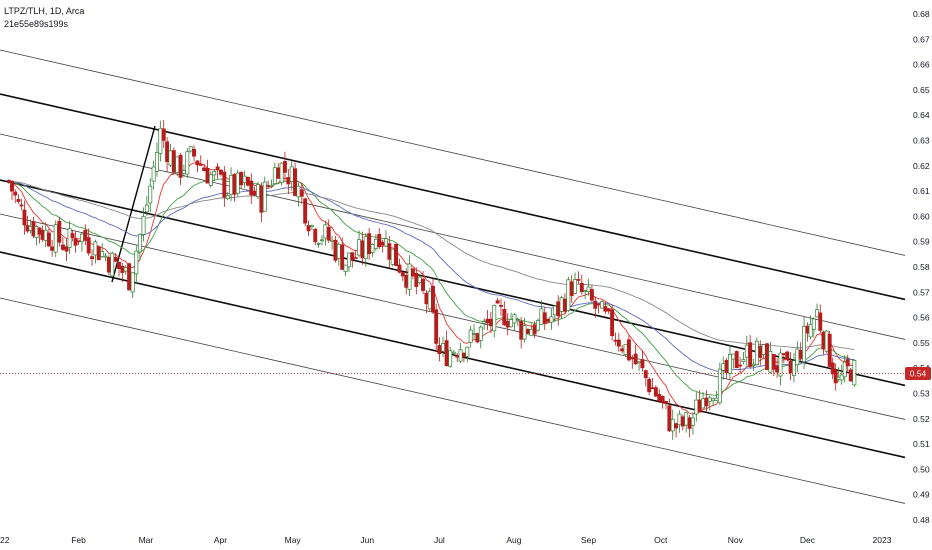 The height and width of the screenshot is (550, 932). What do you see at coordinates (921, 90) in the screenshot?
I see `y-tick-label: 0.65` at bounding box center [921, 90].